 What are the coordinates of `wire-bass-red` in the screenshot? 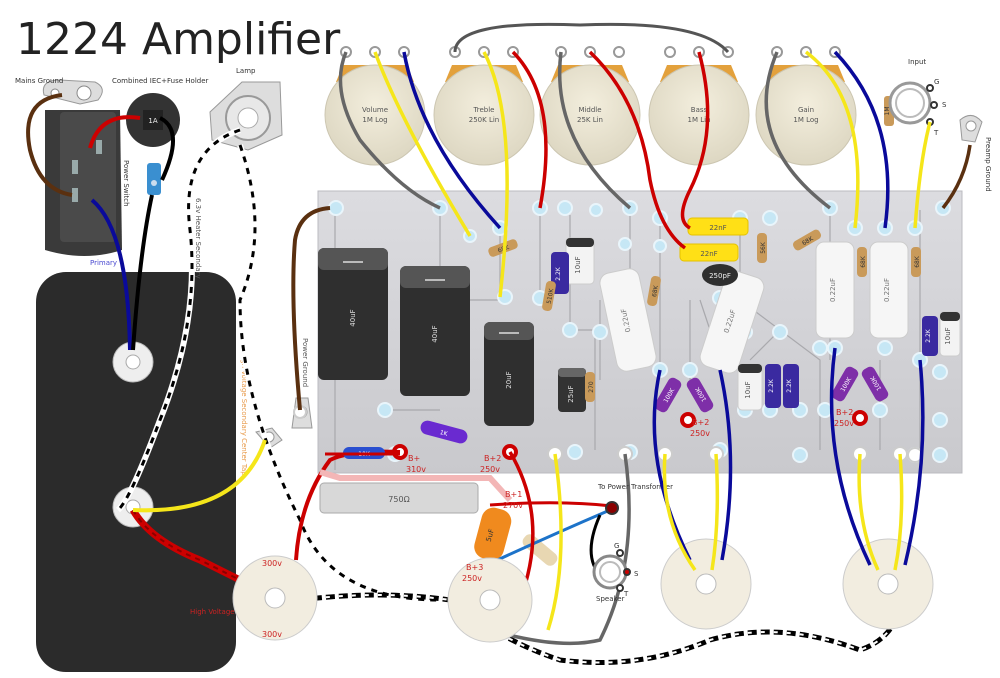 It's located at (695, 140).